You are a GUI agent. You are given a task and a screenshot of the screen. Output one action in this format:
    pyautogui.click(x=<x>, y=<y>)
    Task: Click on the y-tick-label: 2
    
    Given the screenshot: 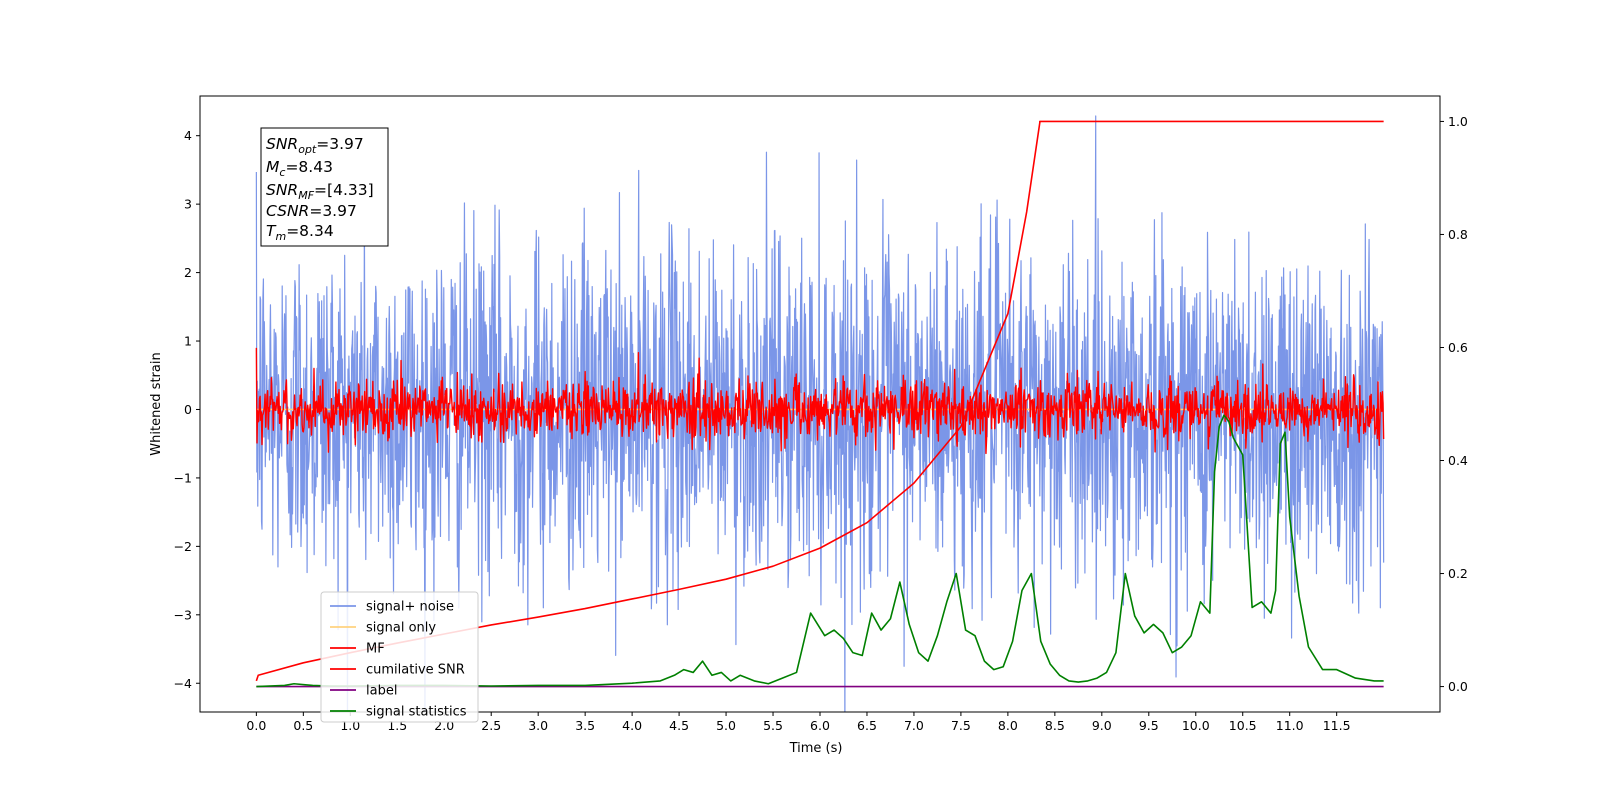 What is the action you would take?
    pyautogui.click(x=188, y=272)
    